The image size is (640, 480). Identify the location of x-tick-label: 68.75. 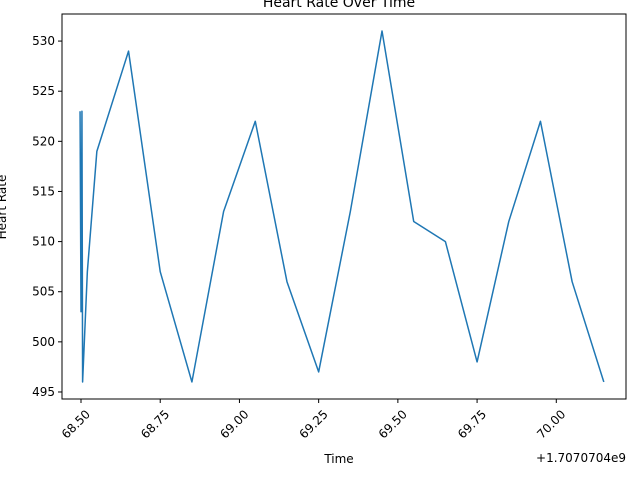
(155, 424).